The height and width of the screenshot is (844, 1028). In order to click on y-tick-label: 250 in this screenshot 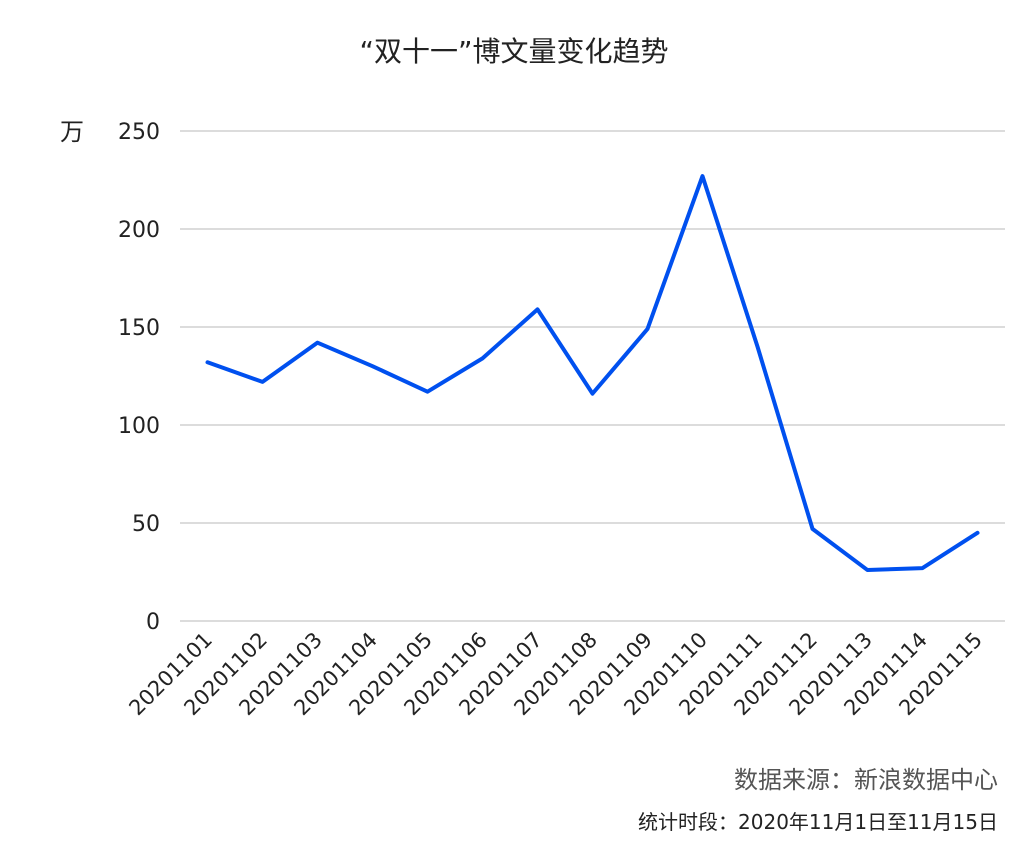, I will do `click(139, 132)`.